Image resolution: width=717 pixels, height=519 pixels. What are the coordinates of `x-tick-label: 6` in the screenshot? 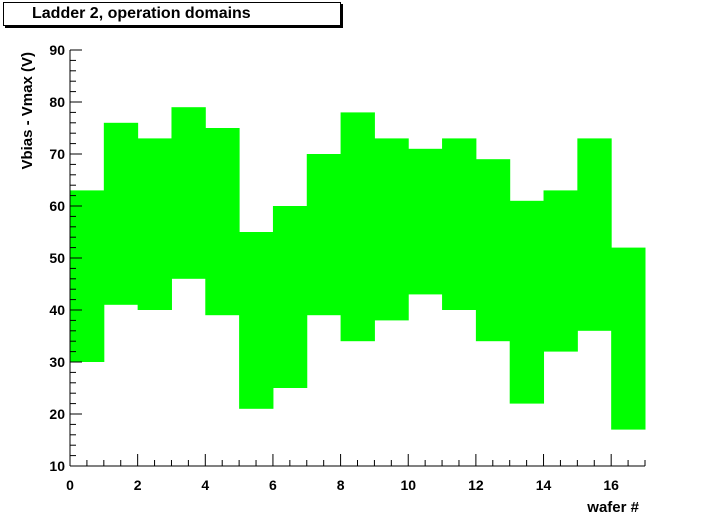 It's located at (273, 485).